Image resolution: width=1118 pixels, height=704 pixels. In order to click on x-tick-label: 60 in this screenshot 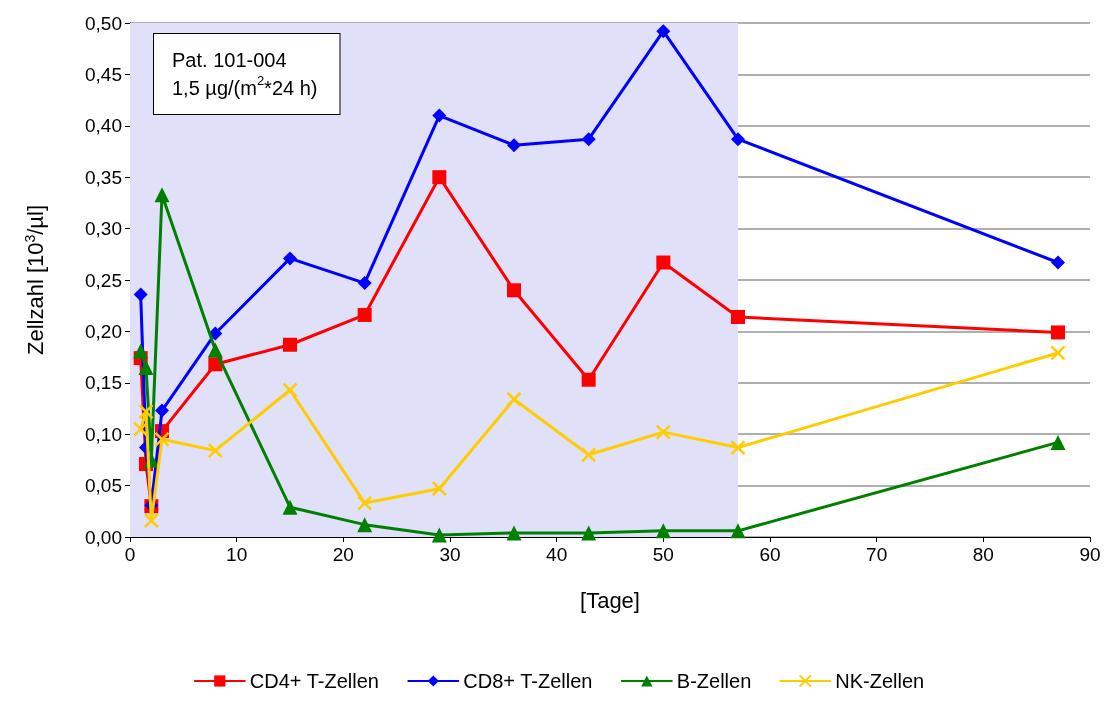, I will do `click(770, 554)`.